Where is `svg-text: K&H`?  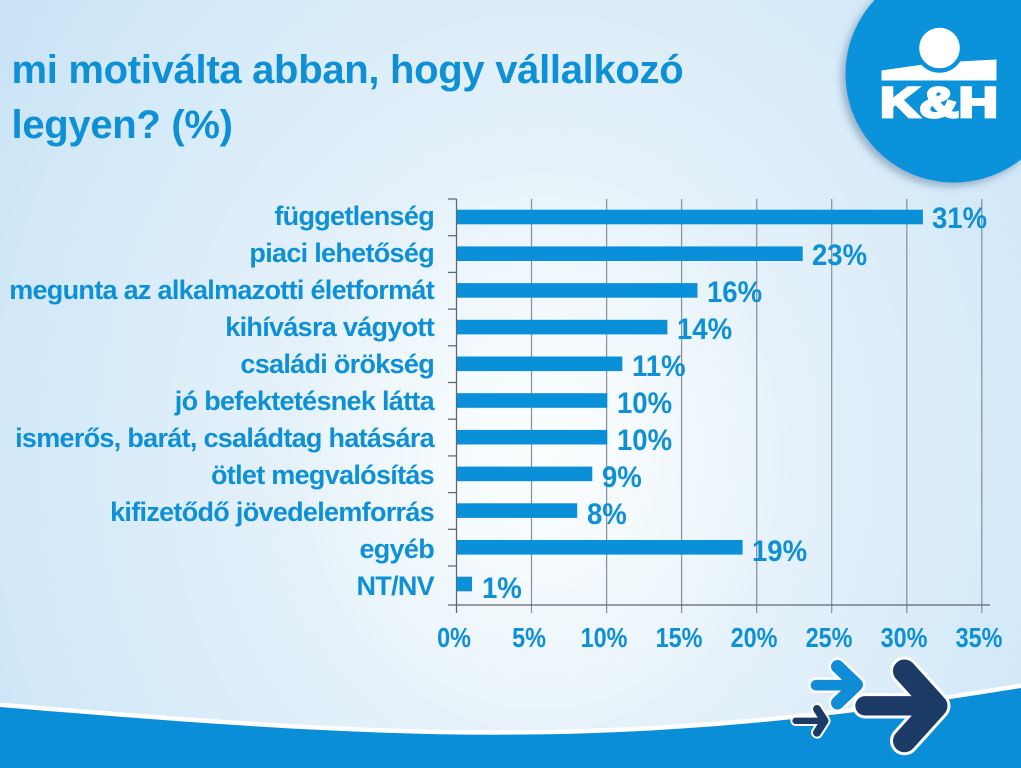 svg-text: K&H is located at coordinates (939, 103).